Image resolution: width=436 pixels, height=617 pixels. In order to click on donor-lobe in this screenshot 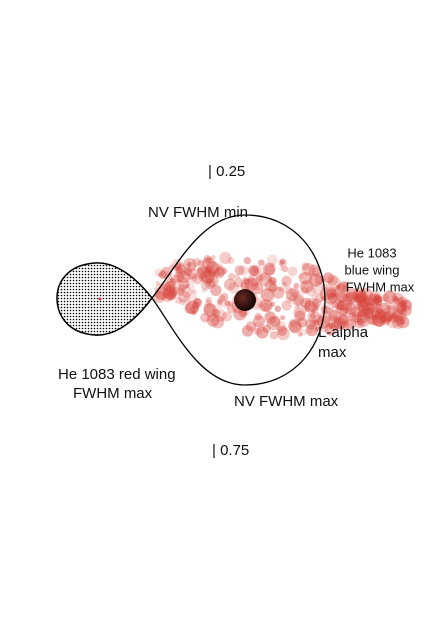, I will do `click(104, 299)`.